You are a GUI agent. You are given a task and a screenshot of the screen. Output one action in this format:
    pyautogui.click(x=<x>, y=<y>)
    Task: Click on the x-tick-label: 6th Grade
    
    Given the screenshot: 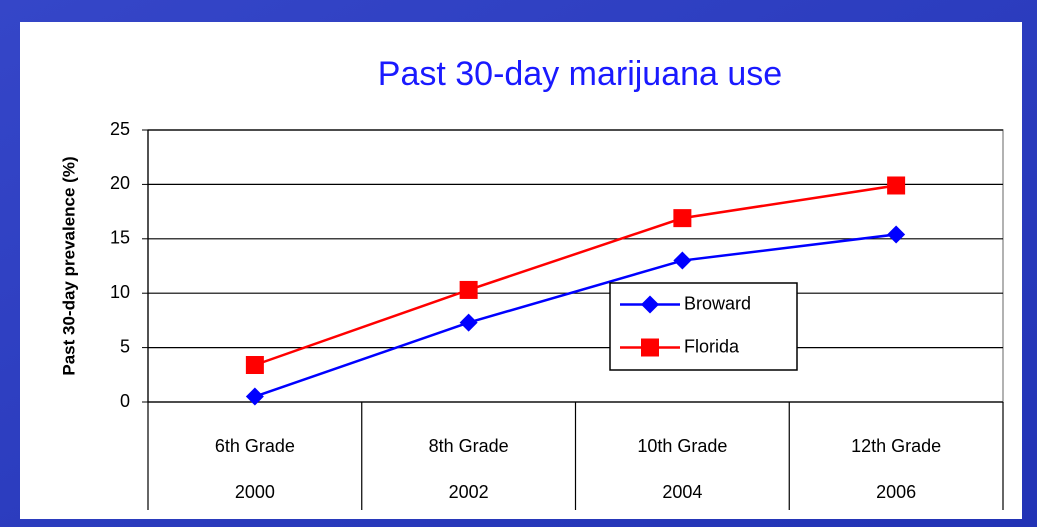 What is the action you would take?
    pyautogui.click(x=255, y=446)
    